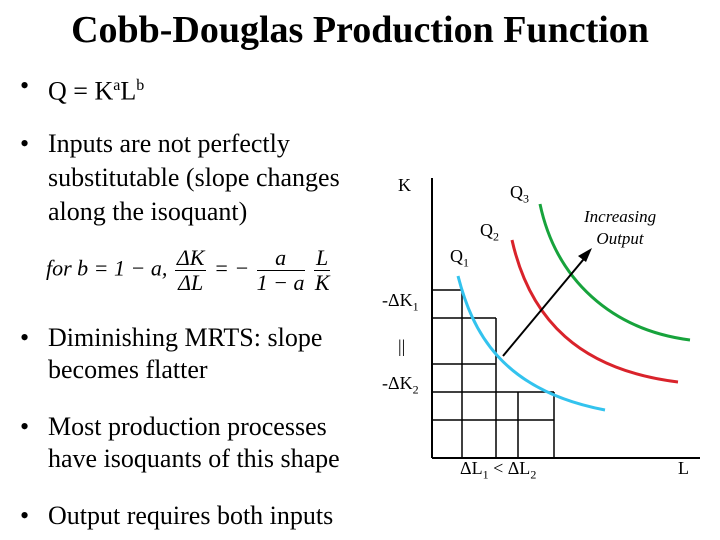 This screenshot has width=720, height=540. What do you see at coordinates (519, 194) in the screenshot?
I see `q3-label: Q3` at bounding box center [519, 194].